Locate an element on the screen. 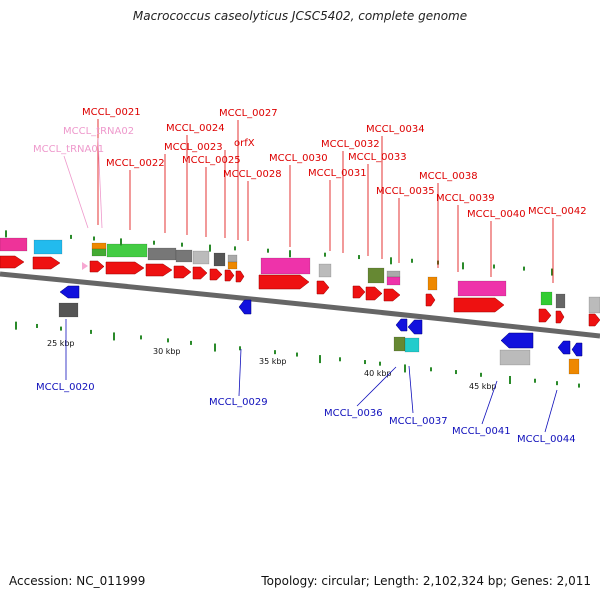  gene-label-reverse: MCCL_0029 is located at coordinates (238, 402).